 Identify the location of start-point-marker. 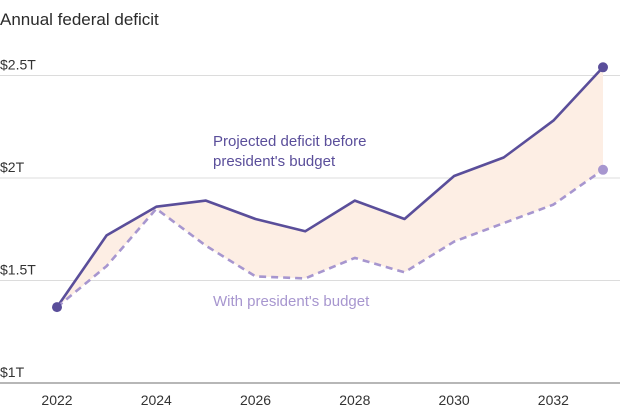
(57, 307).